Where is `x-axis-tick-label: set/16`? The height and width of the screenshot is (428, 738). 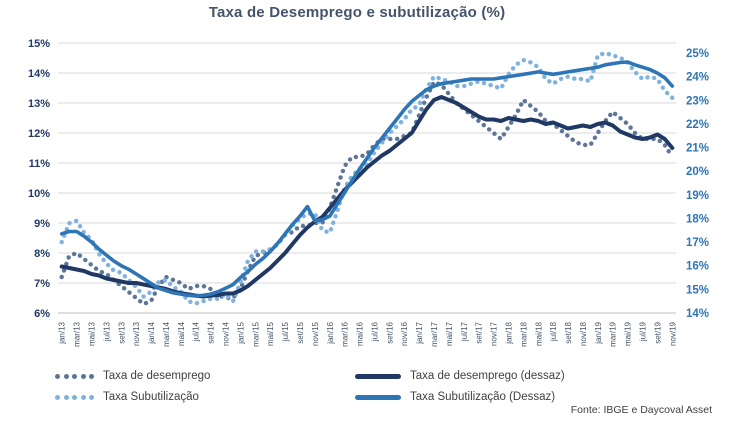 x-axis-tick-label: set/16 is located at coordinates (389, 332).